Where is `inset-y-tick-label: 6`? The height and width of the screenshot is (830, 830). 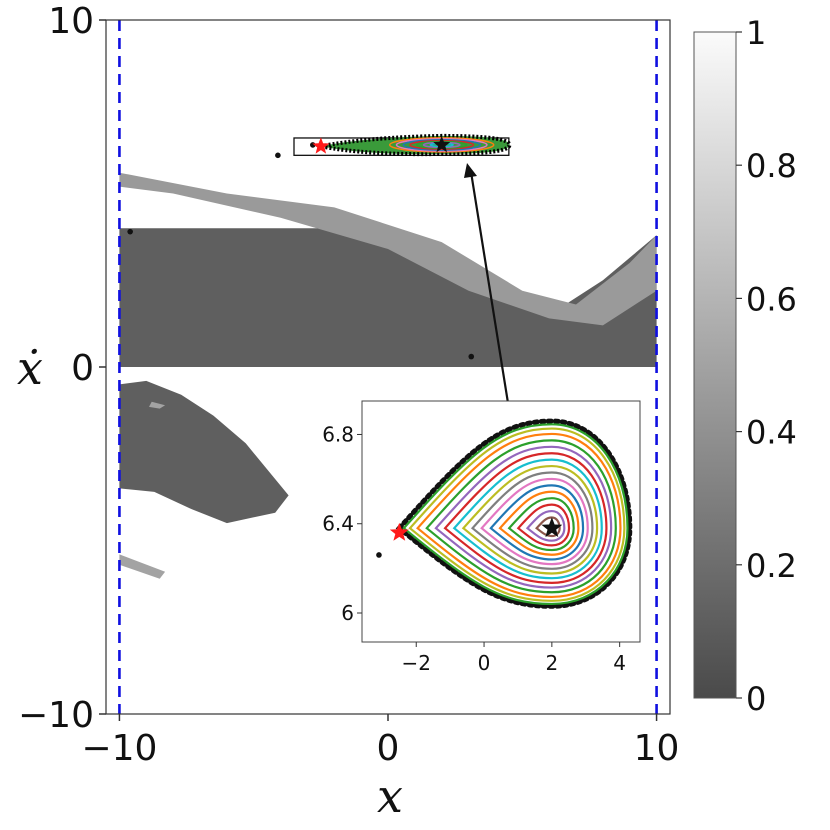
inset-y-tick-label: 6 is located at coordinates (347, 613).